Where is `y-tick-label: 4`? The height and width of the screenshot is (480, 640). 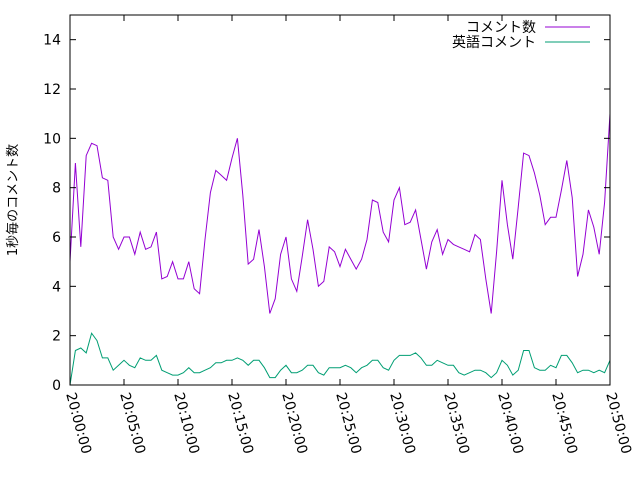 y-tick-label: 4 is located at coordinates (56, 287).